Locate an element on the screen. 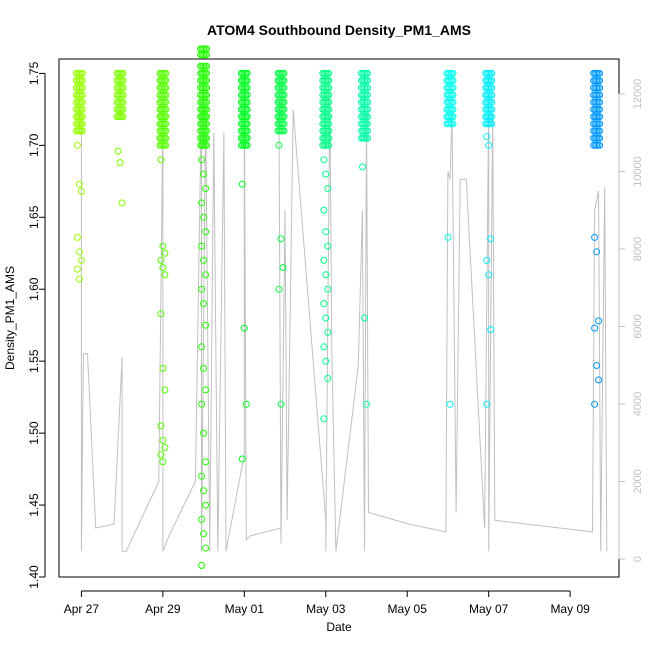  y-axis: 1.40 1.45 1.50 1.55 1.60 1.65 1.70 1.75 is located at coordinates (36, 325).